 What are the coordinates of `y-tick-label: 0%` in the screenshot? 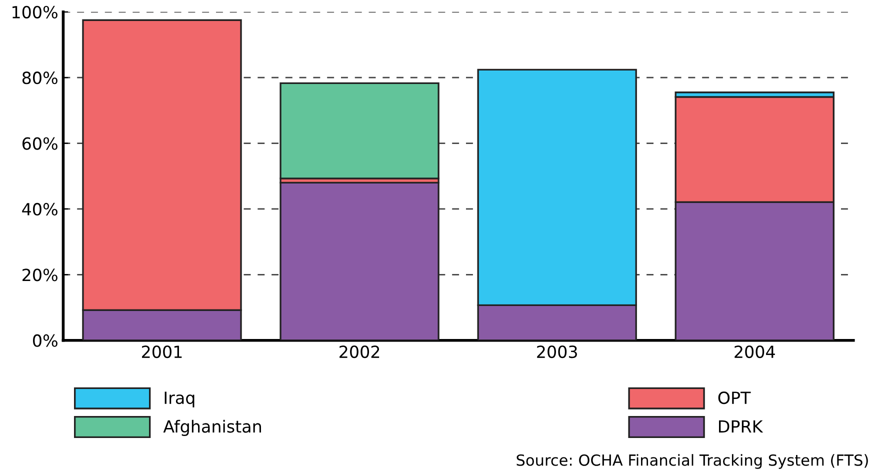 It's located at (45, 340).